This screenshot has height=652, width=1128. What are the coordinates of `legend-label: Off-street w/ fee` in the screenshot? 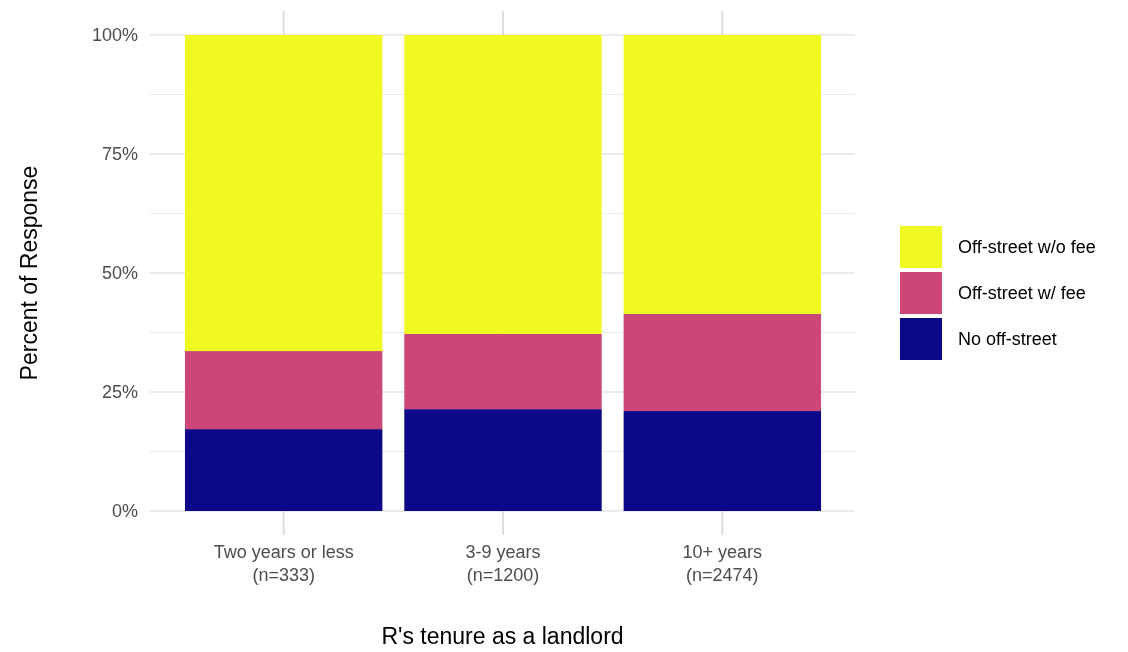 It's located at (1022, 293).